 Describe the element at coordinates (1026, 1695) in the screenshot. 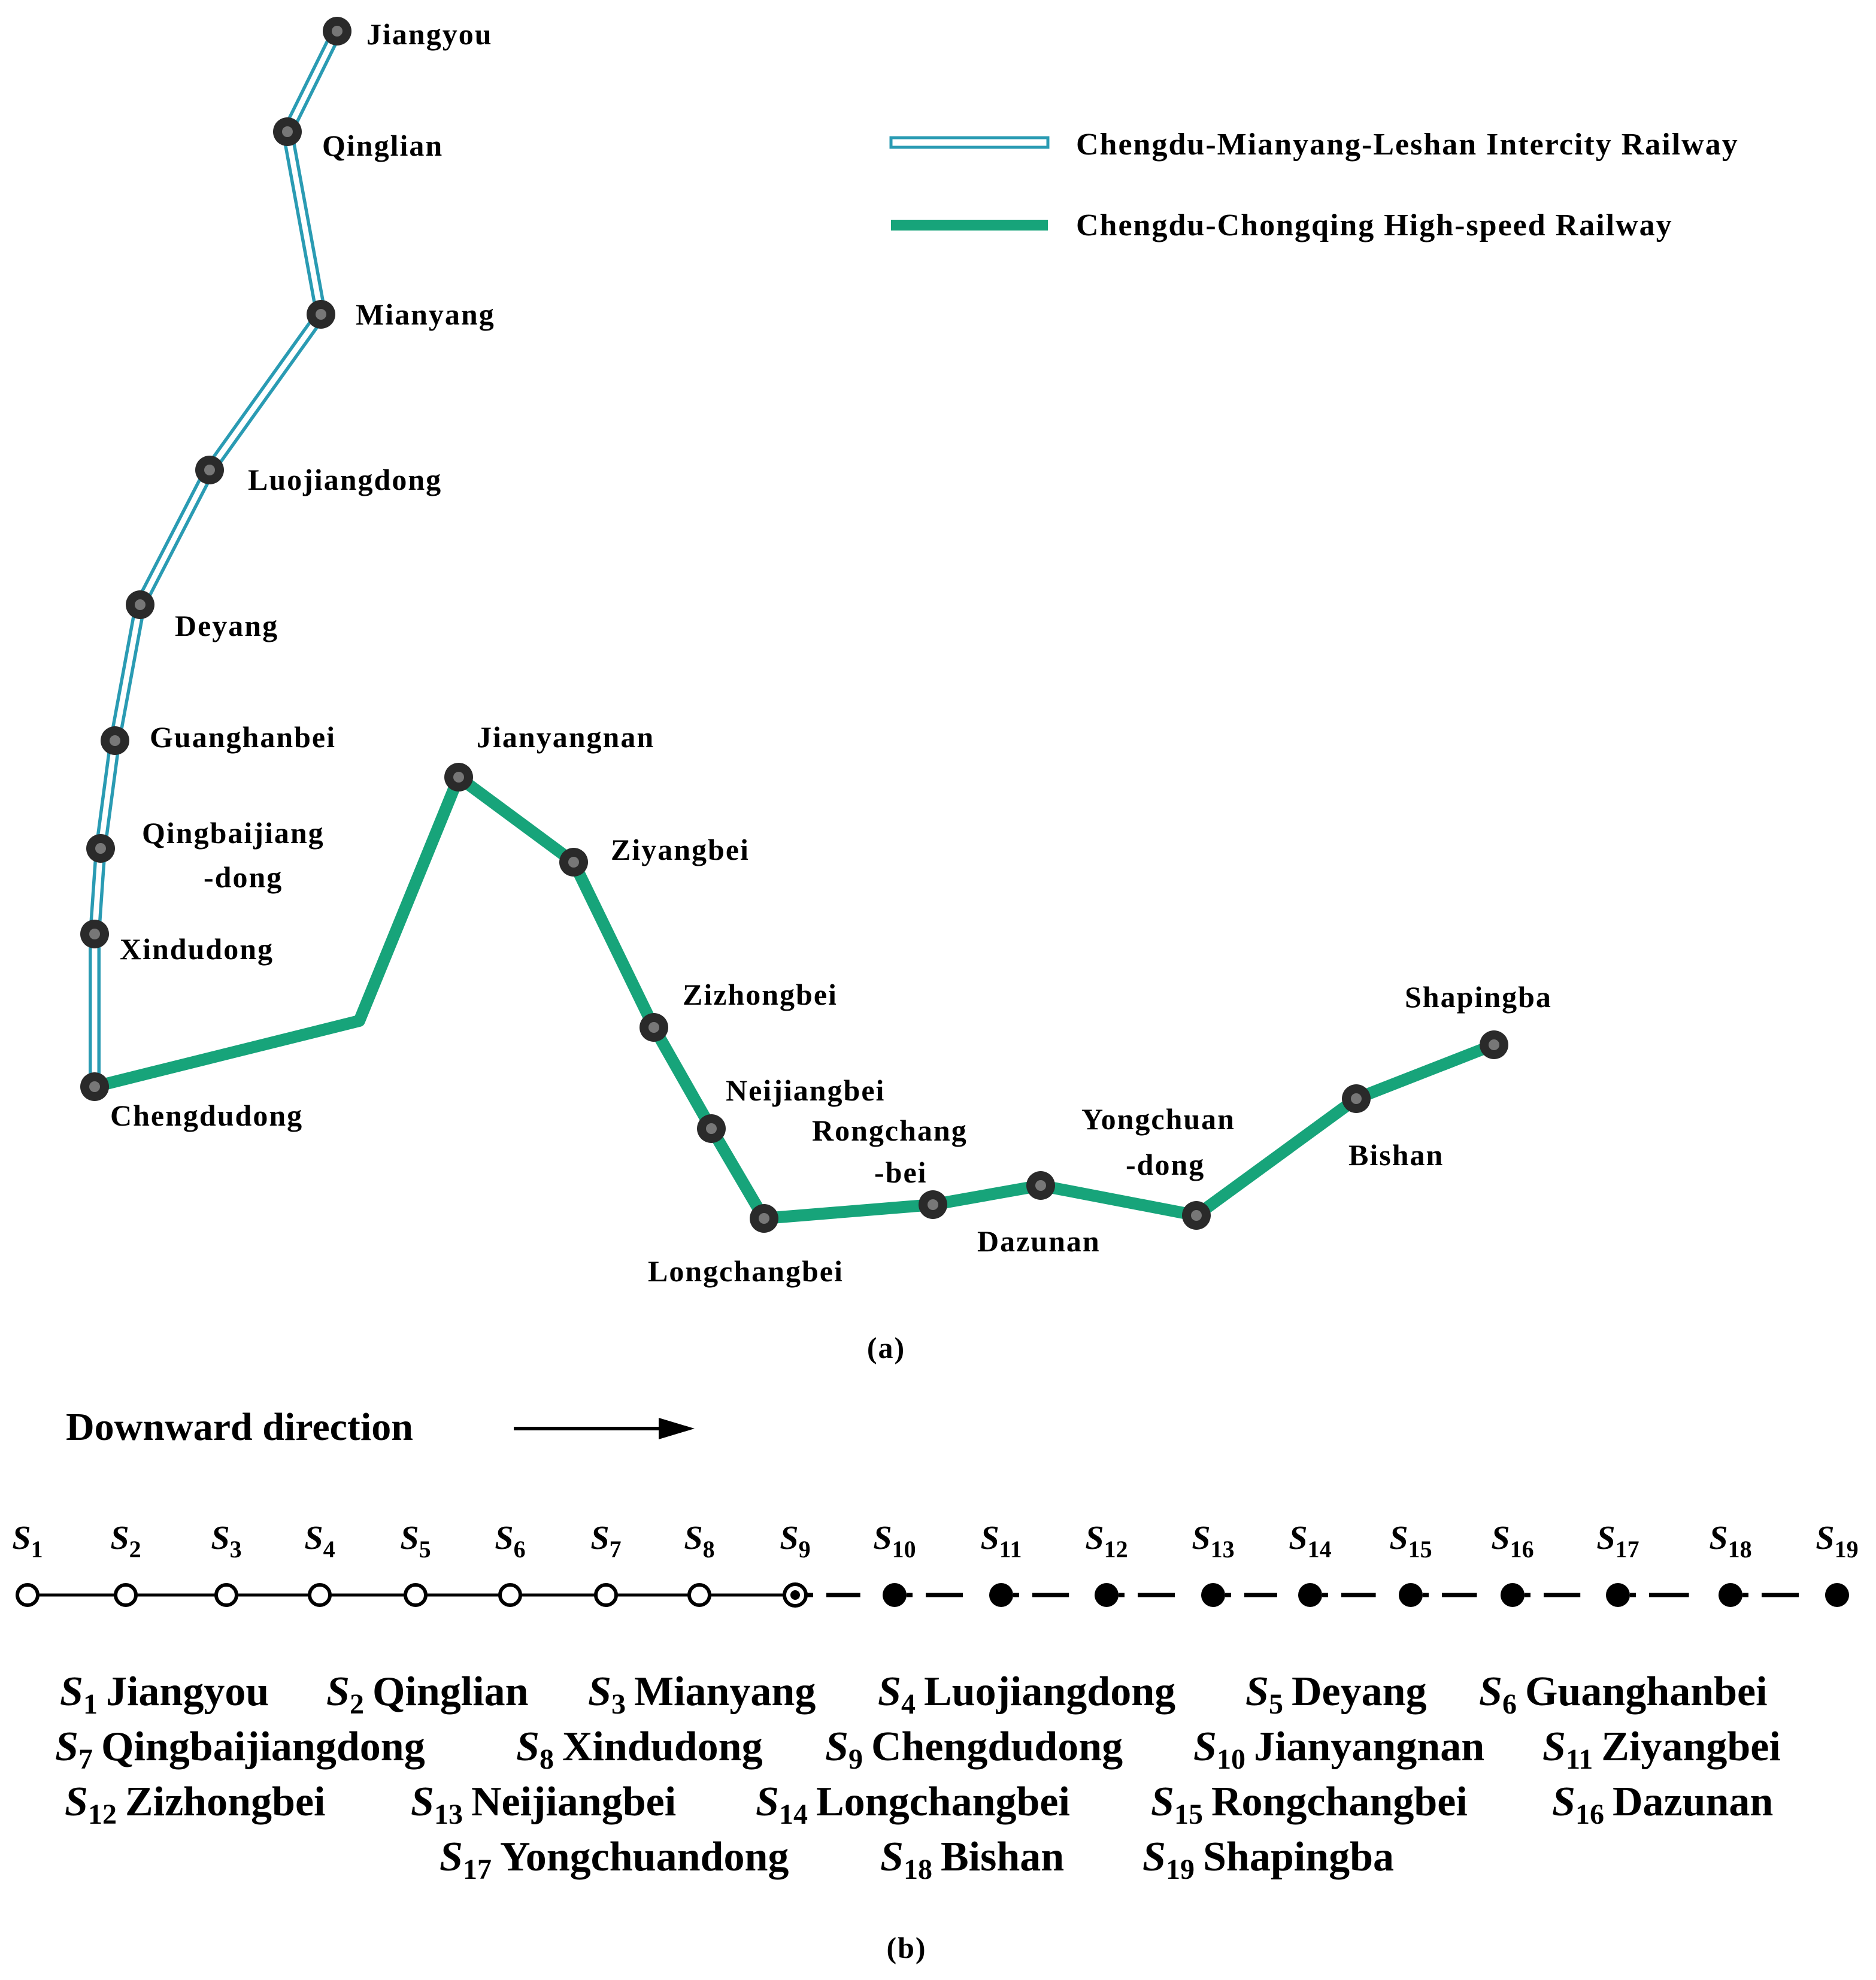

I see `key-entry-s4: S4 Luojiangdong` at that location.